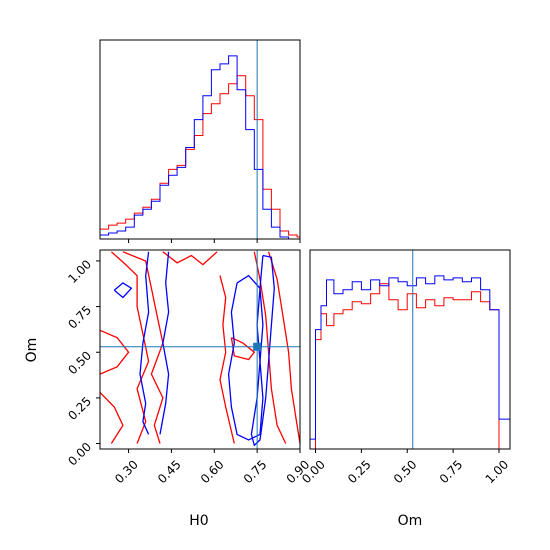  I want to click on x-axis-label-h0: H0, so click(198, 521).